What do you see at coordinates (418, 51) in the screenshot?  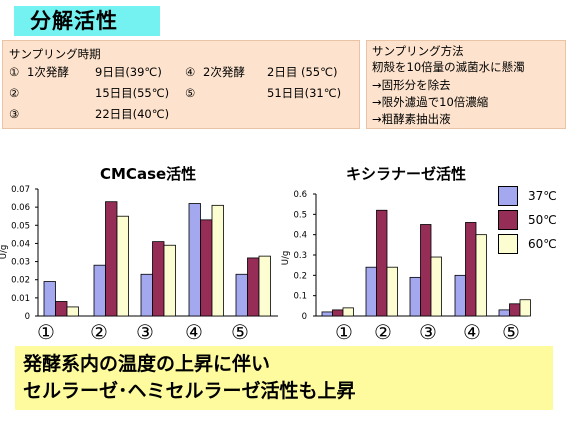 I see `sampling-method-heading: サンプリング方法` at bounding box center [418, 51].